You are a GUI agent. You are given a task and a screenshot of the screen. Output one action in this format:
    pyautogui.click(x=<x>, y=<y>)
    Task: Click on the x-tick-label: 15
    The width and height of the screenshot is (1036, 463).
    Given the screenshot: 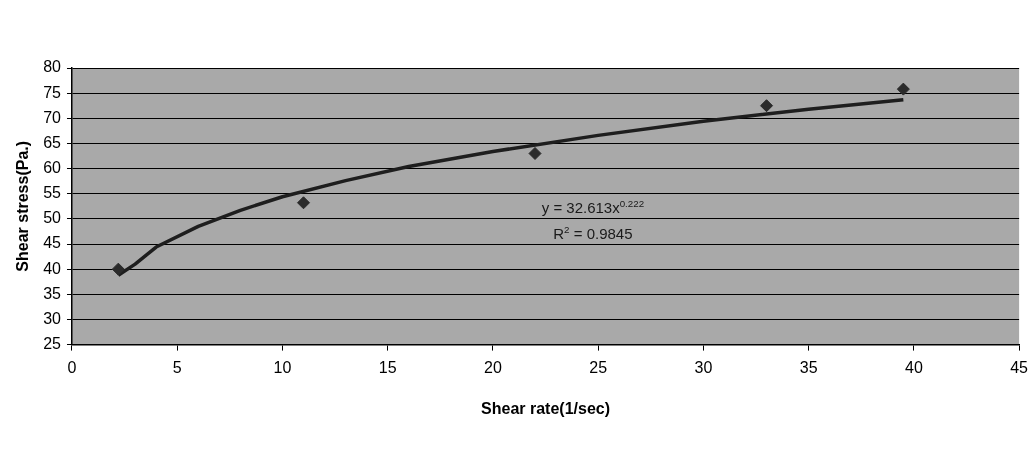 What is the action you would take?
    pyautogui.click(x=387, y=367)
    